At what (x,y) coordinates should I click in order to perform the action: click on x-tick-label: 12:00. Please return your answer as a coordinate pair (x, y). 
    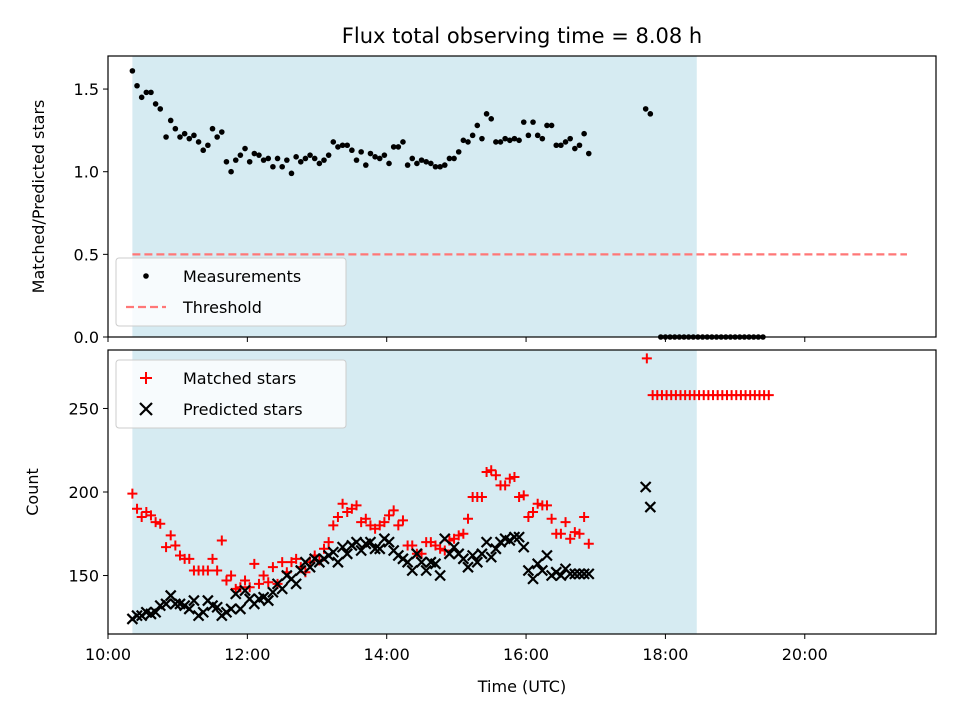
    Looking at the image, I should click on (247, 654).